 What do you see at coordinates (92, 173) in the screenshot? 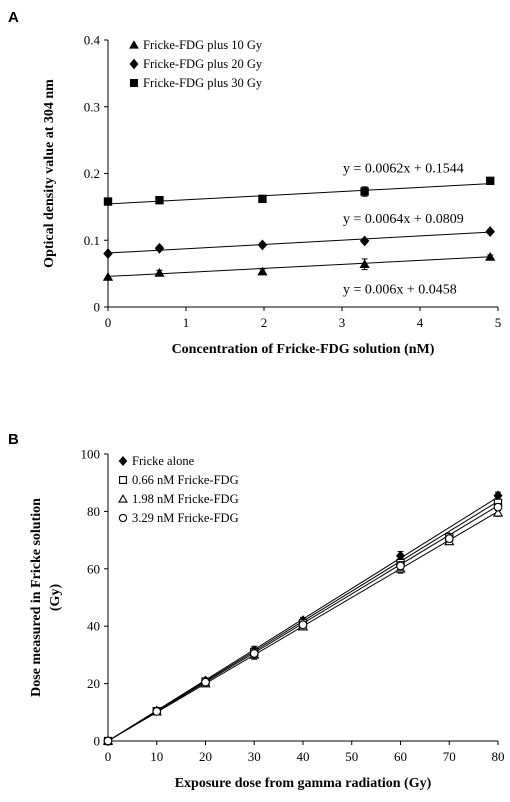
I see `y-tick-label: 0.2` at bounding box center [92, 173].